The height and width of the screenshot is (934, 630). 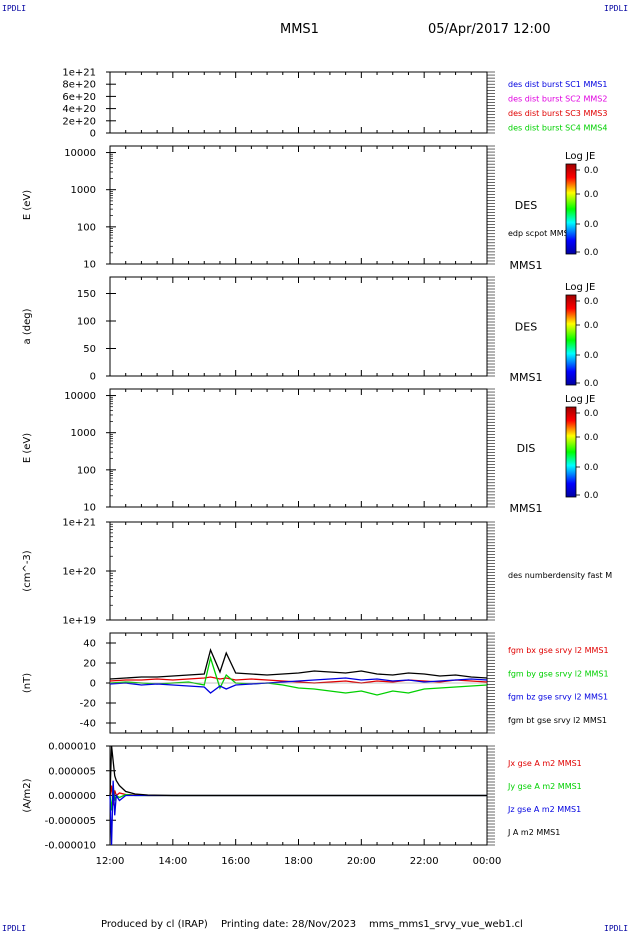 I want to click on legend-entry: Jz gse A m2 MMS1, so click(x=544, y=809).